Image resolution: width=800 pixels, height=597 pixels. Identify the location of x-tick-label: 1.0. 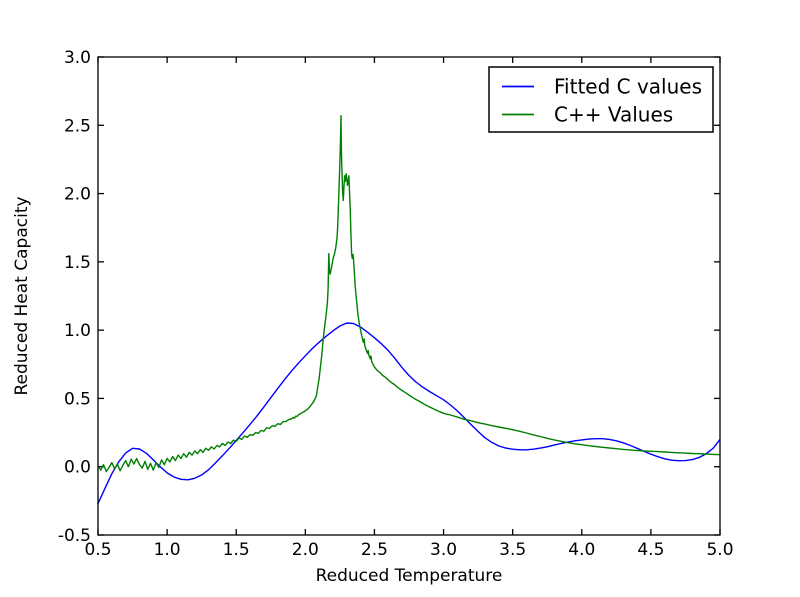
(167, 550).